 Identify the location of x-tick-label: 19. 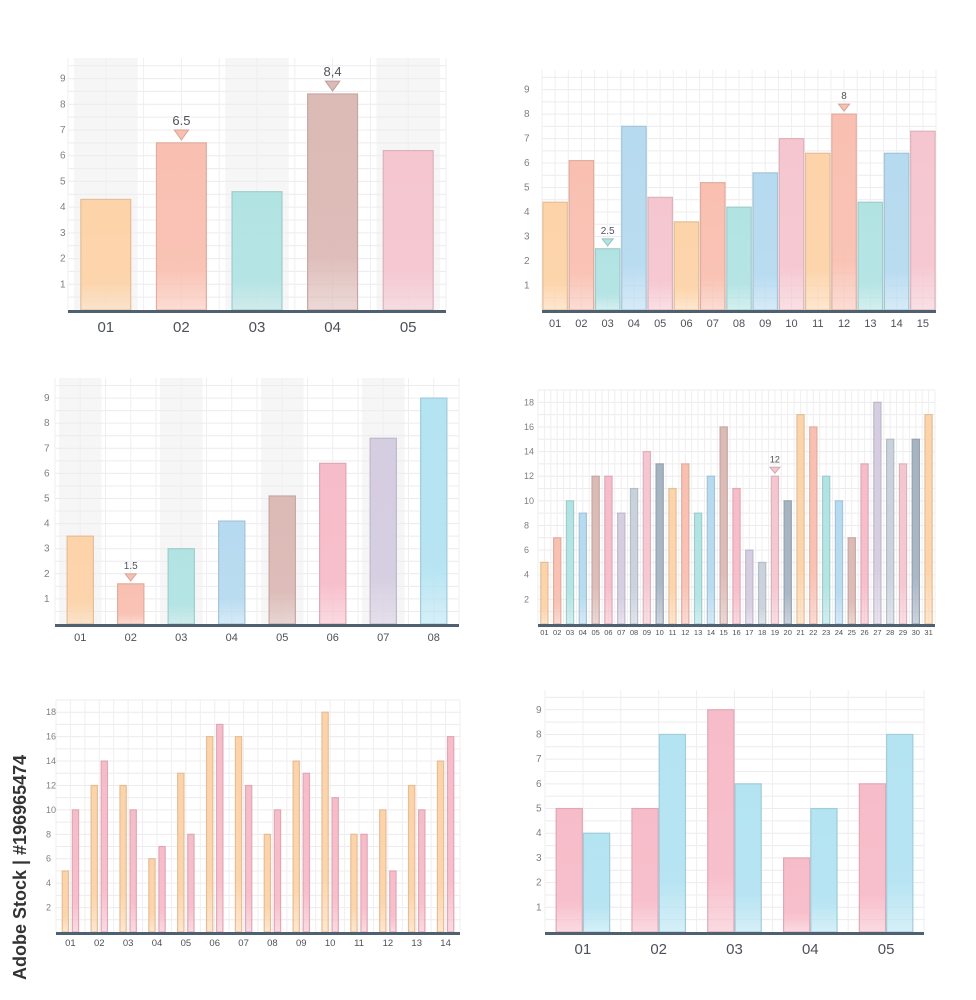
(775, 632).